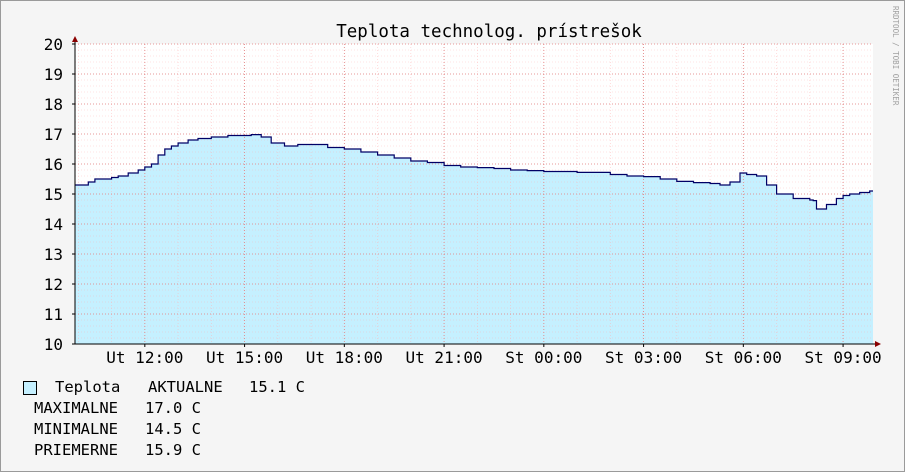 The width and height of the screenshot is (905, 472). Describe the element at coordinates (843, 357) in the screenshot. I see `x-tick-label: St 09:00` at that location.